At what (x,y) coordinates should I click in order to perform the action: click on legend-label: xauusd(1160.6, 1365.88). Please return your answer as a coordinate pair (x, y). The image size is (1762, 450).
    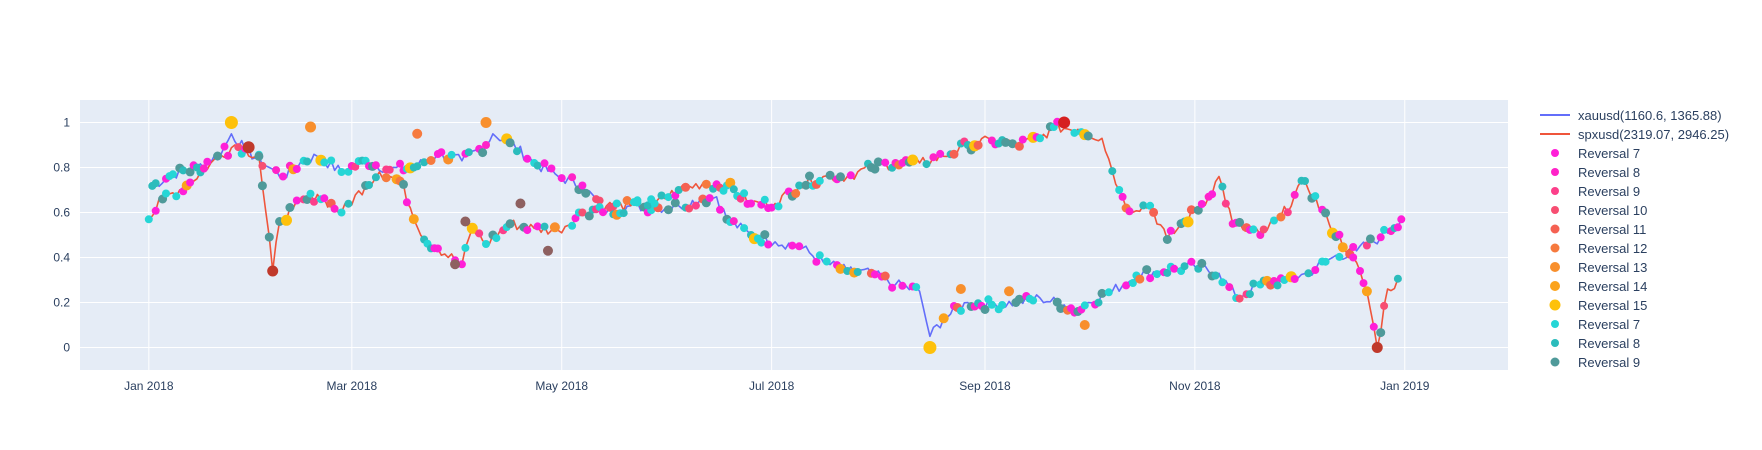
    Looking at the image, I should click on (1650, 115).